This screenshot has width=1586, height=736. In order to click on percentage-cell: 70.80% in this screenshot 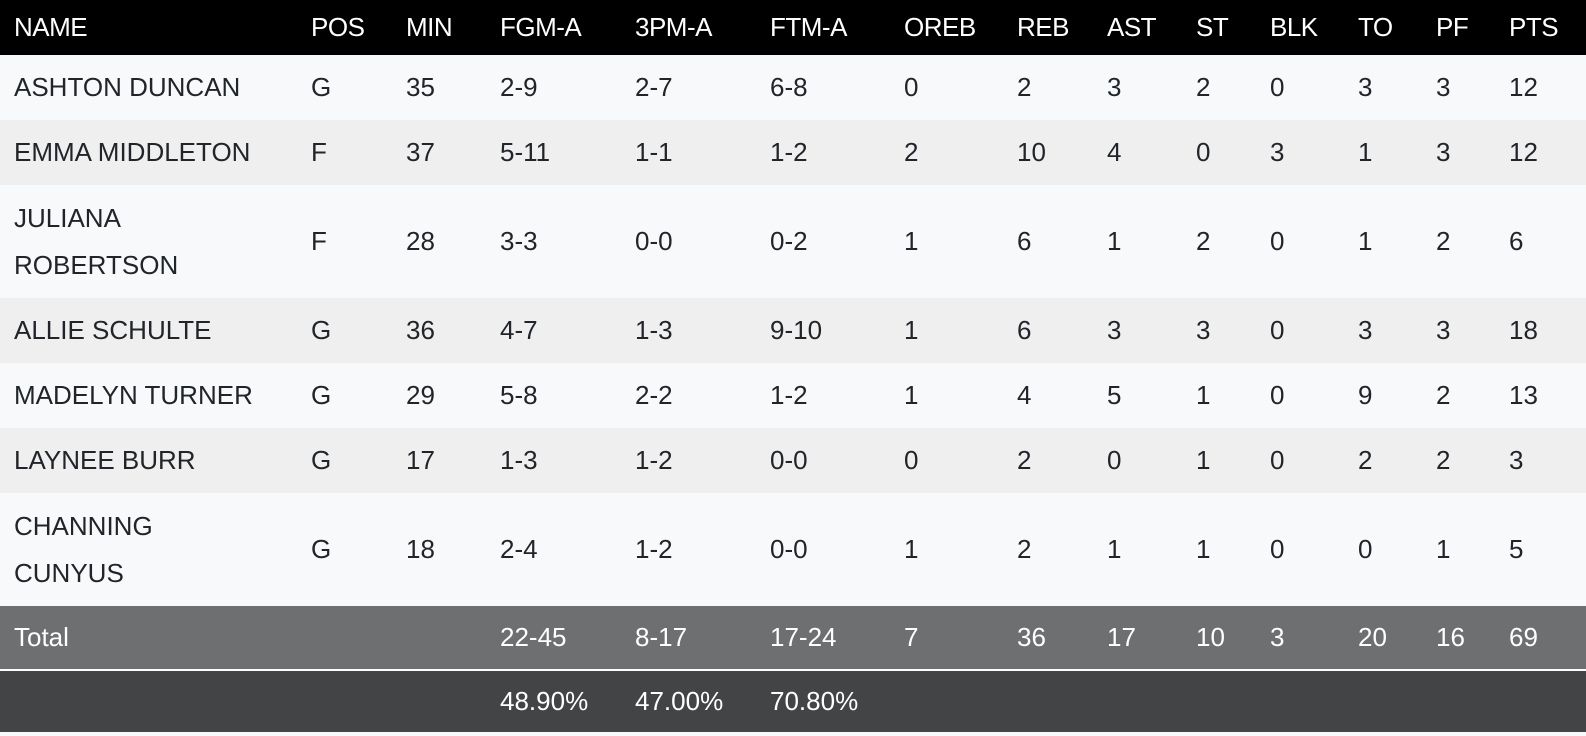, I will do `click(814, 701)`.